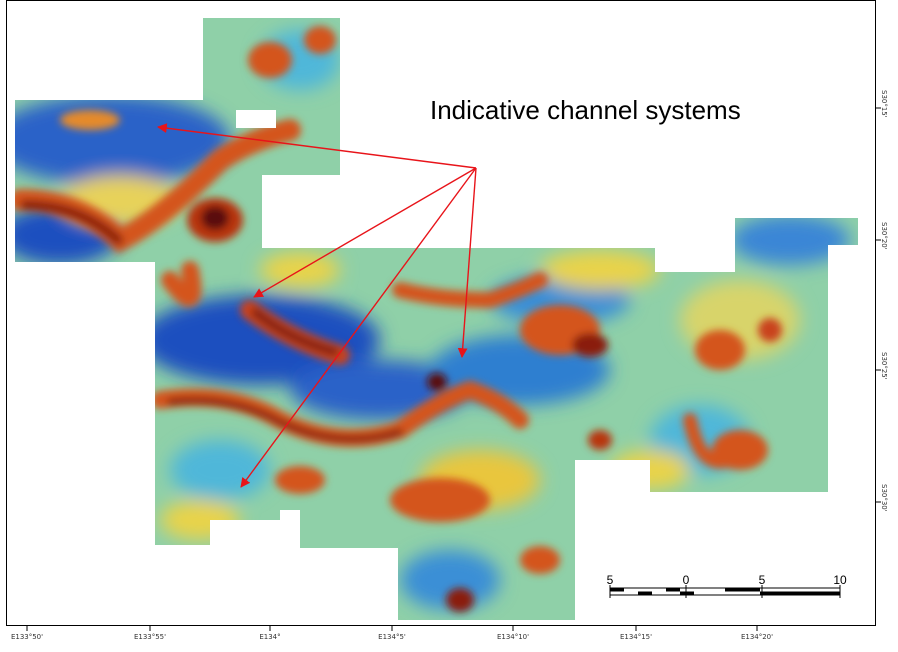 This screenshot has width=898, height=652. I want to click on x-tick-label: E133°55', so click(150, 637).